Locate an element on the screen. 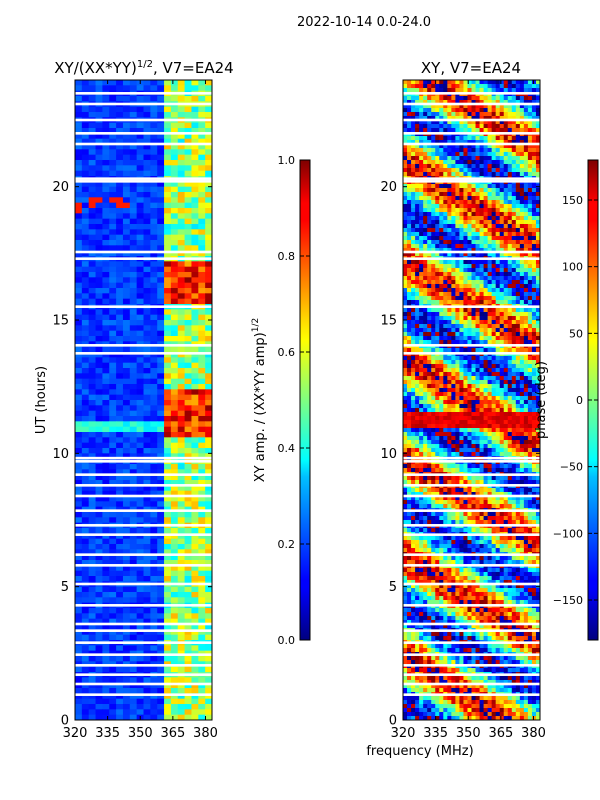 The image size is (600, 800). y-tick-label: 15 is located at coordinates (60, 321).